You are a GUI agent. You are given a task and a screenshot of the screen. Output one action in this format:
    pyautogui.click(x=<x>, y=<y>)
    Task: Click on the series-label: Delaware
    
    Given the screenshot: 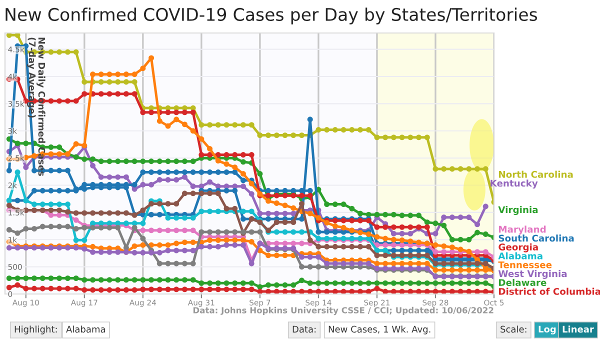 What is the action you would take?
    pyautogui.click(x=522, y=282)
    